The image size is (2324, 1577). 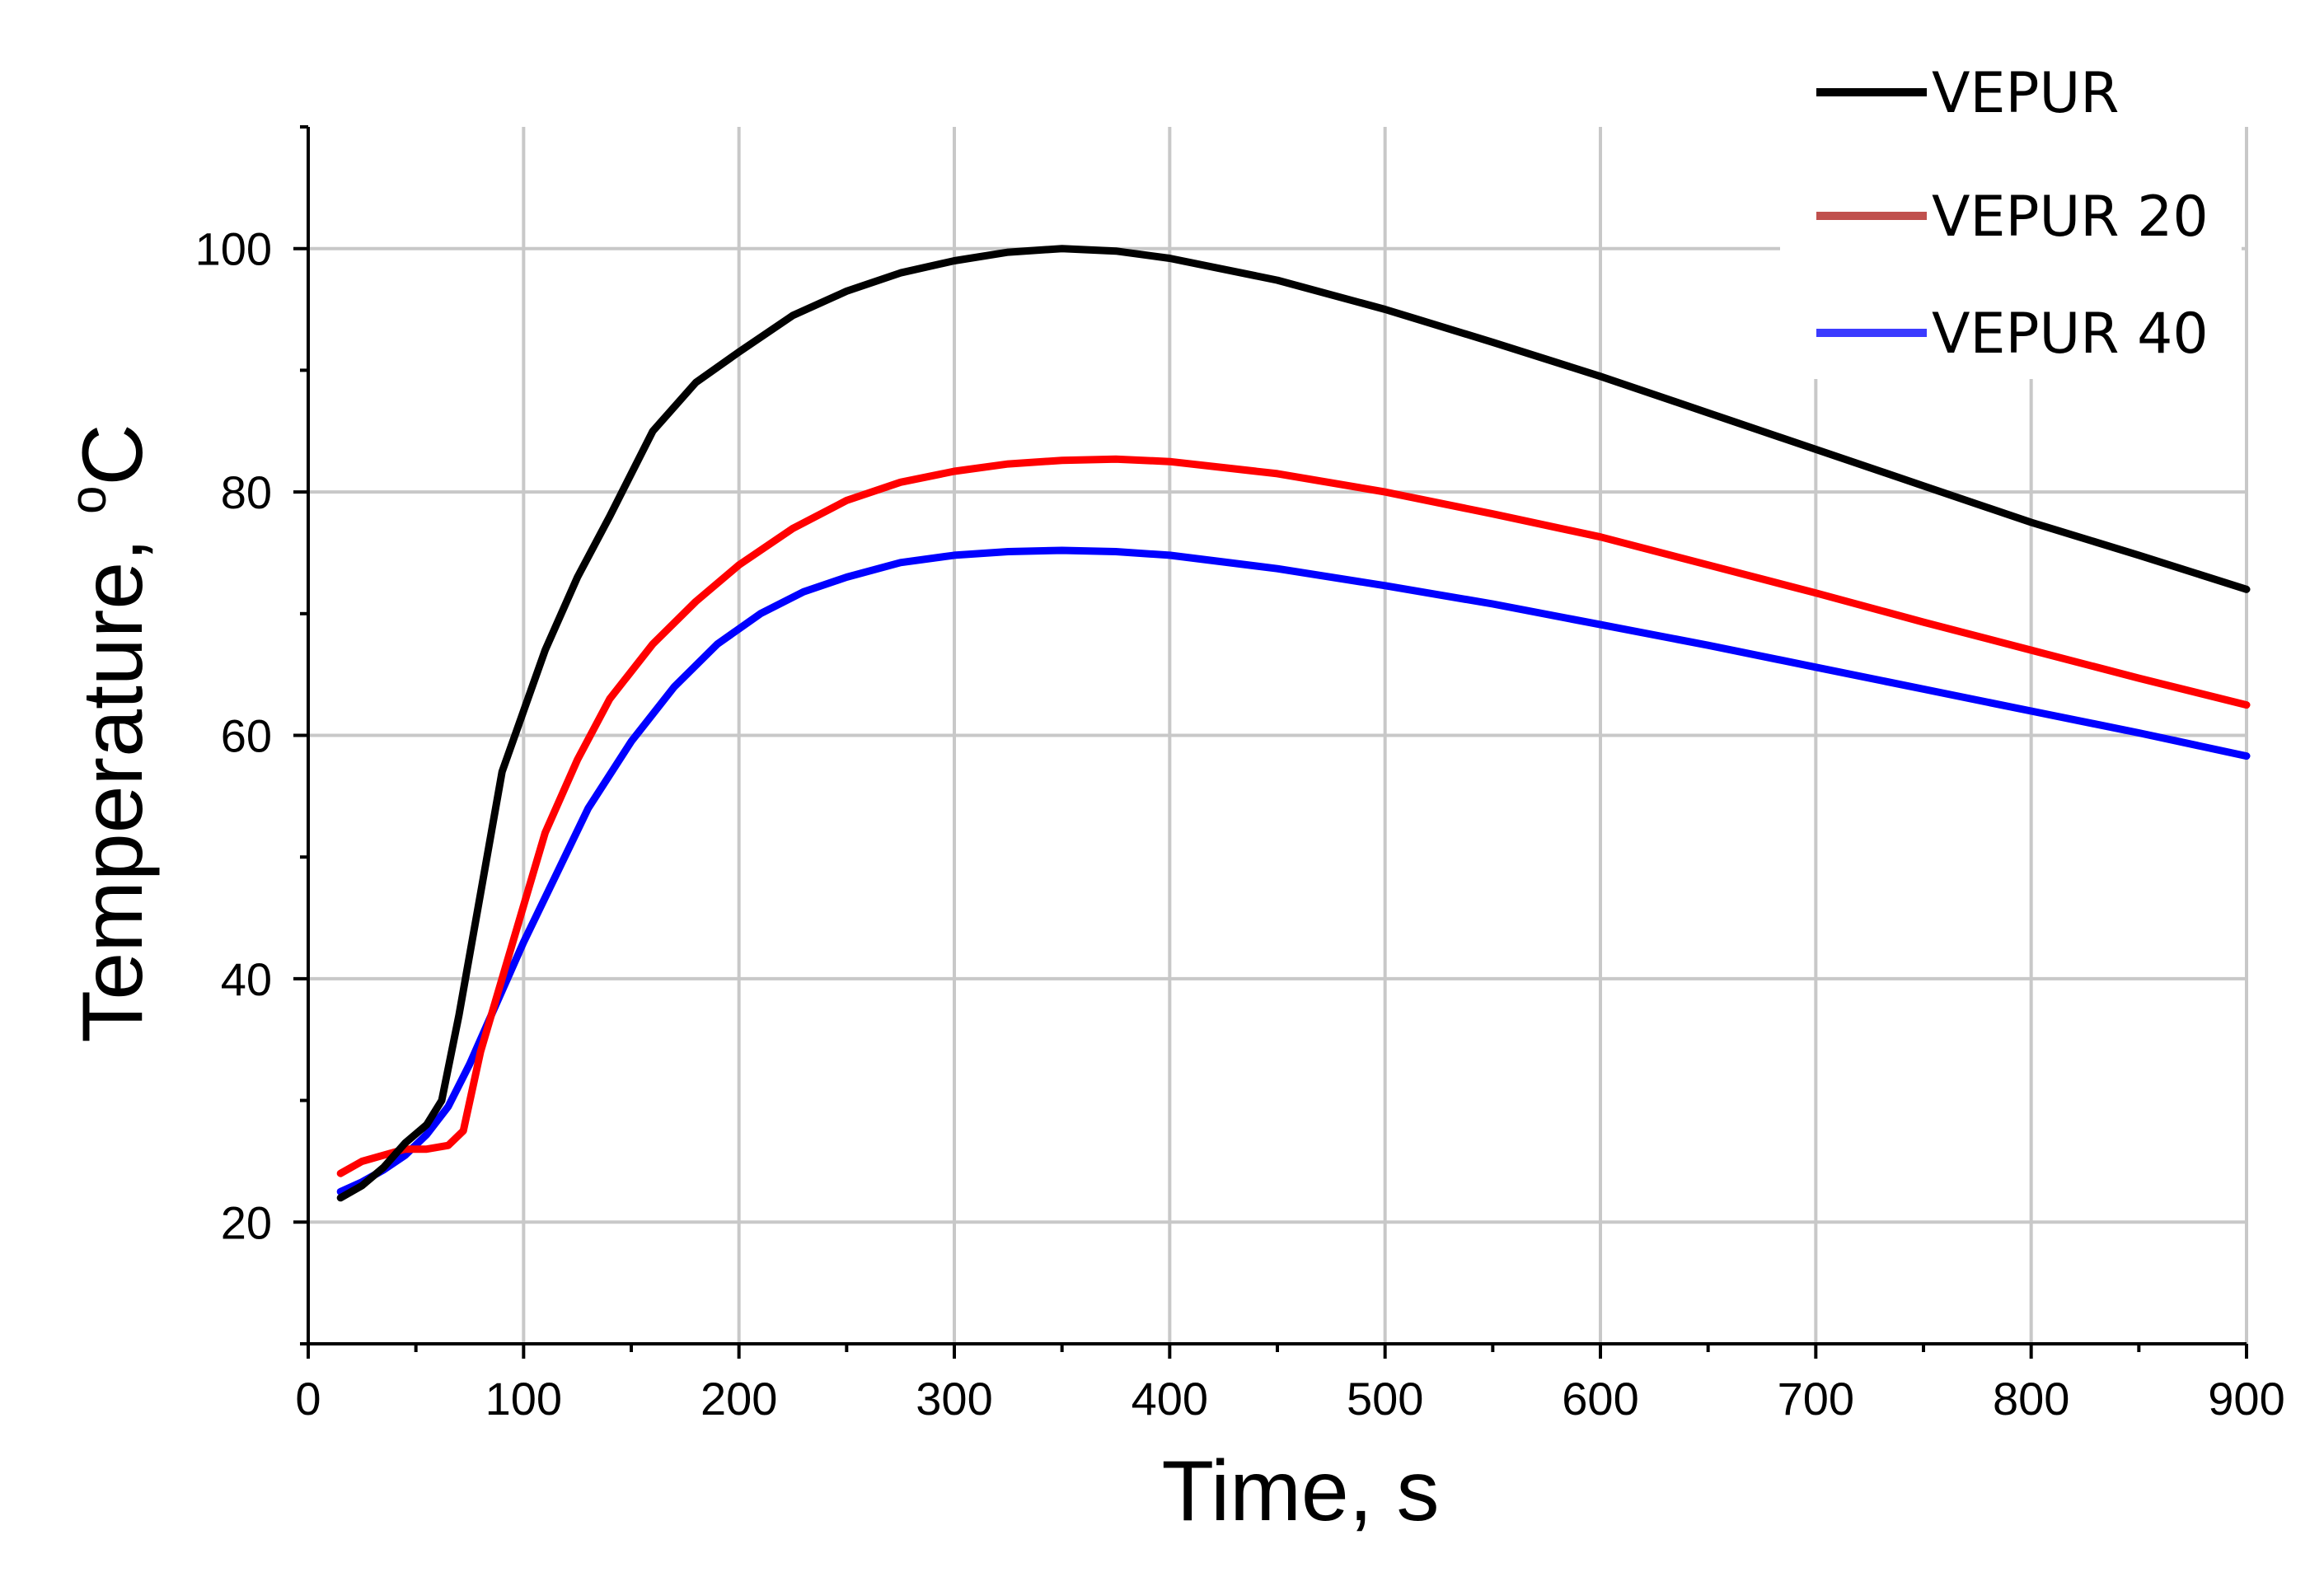 I want to click on x-tick-label: 300, so click(x=954, y=1399).